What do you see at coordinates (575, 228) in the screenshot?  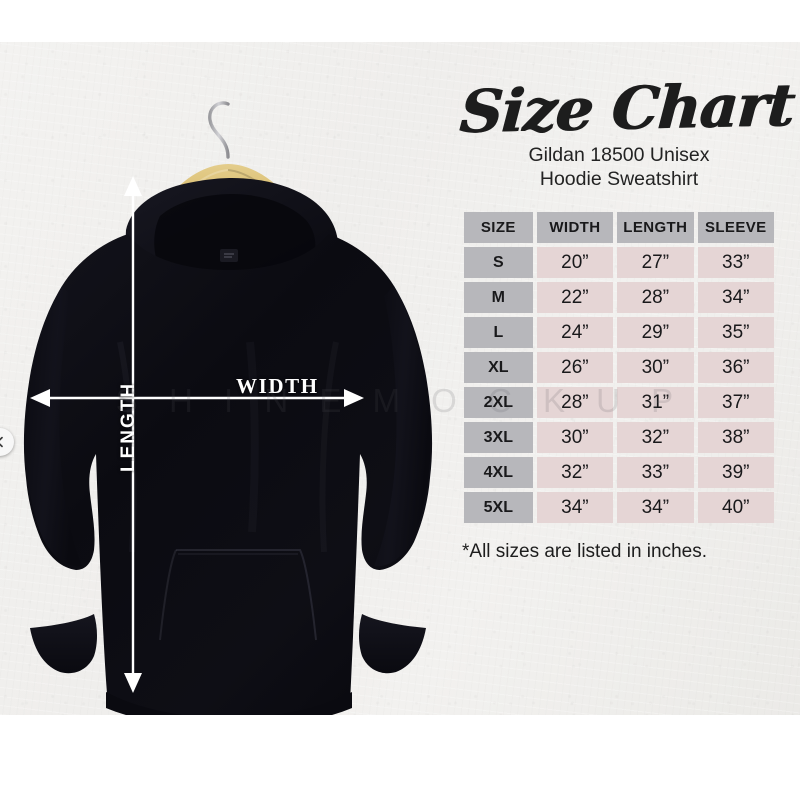 I see `column-header-width: WIDTH` at bounding box center [575, 228].